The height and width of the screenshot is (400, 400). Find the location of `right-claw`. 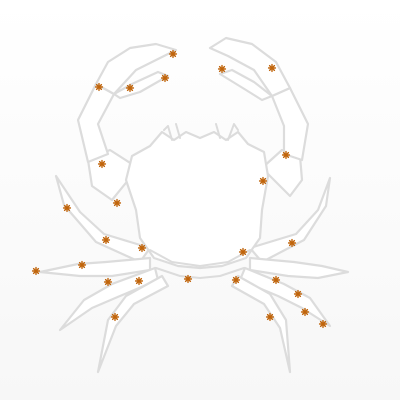

right-claw is located at coordinates (259, 117).